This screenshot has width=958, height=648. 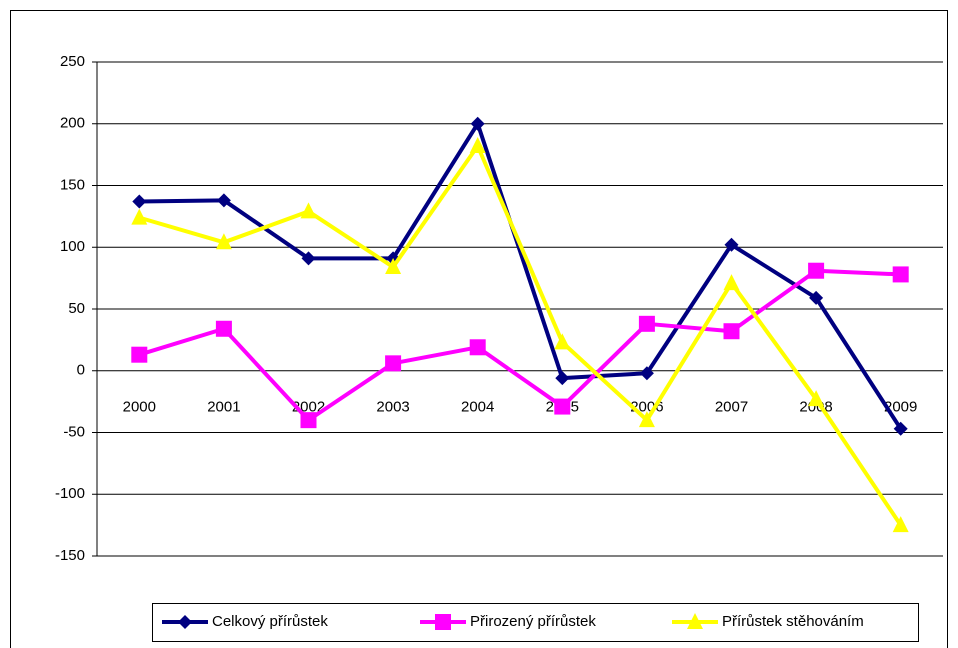 What do you see at coordinates (70, 555) in the screenshot?
I see `y-tick-label: -150` at bounding box center [70, 555].